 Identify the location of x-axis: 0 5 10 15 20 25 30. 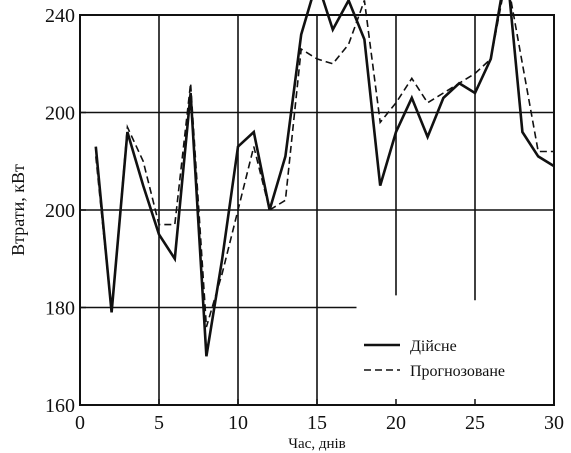
(319, 416).